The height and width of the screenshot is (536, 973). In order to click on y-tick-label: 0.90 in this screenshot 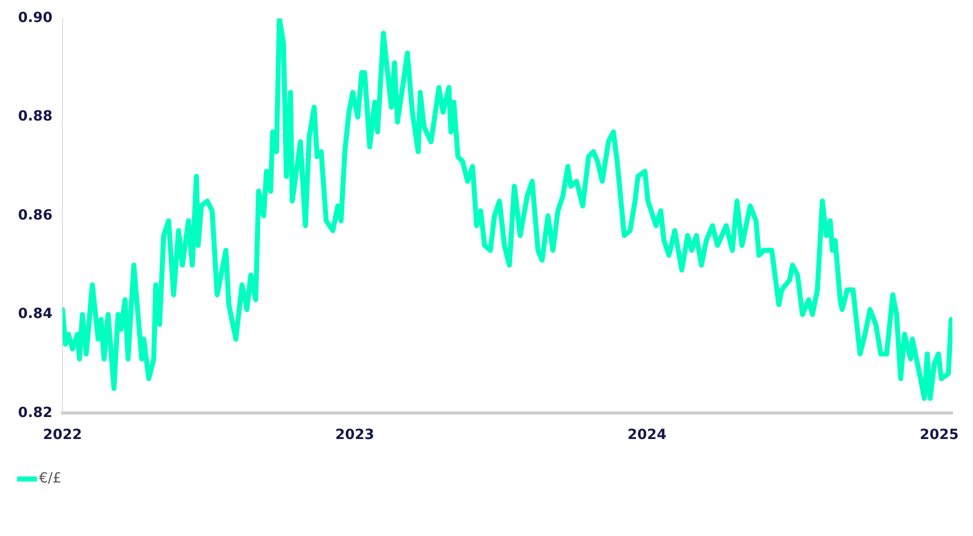, I will do `click(35, 18)`.